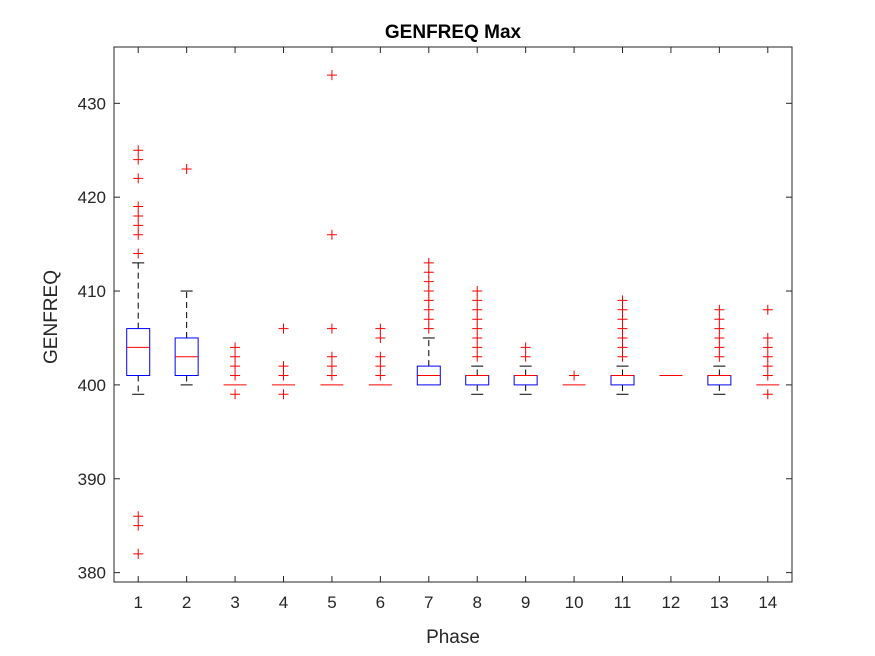 This screenshot has width=875, height=656. Describe the element at coordinates (453, 32) in the screenshot. I see `chart-title: GENFREQ Max` at that location.